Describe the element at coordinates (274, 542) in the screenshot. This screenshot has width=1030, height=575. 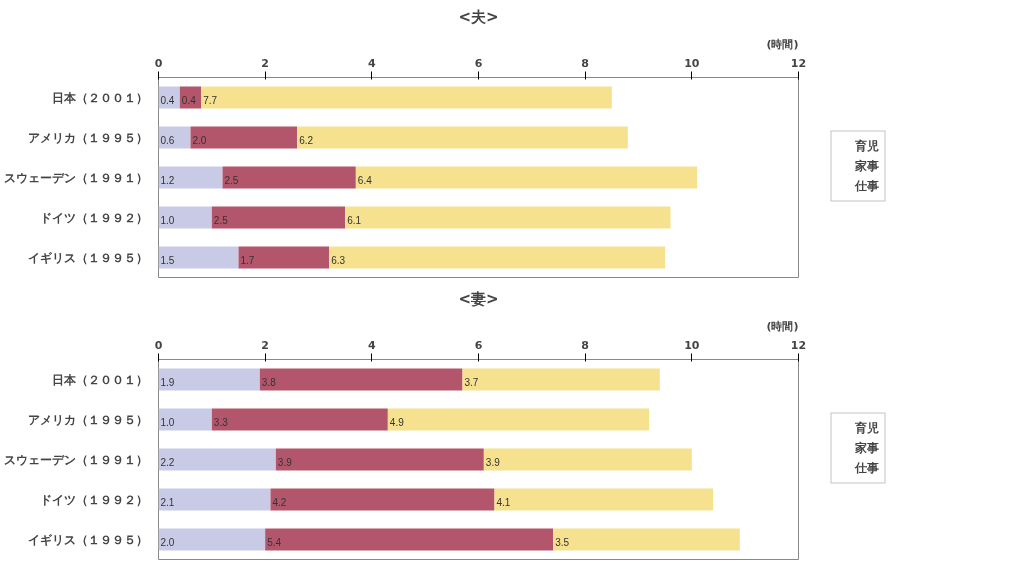
I see `data-label: 5.4` at that location.